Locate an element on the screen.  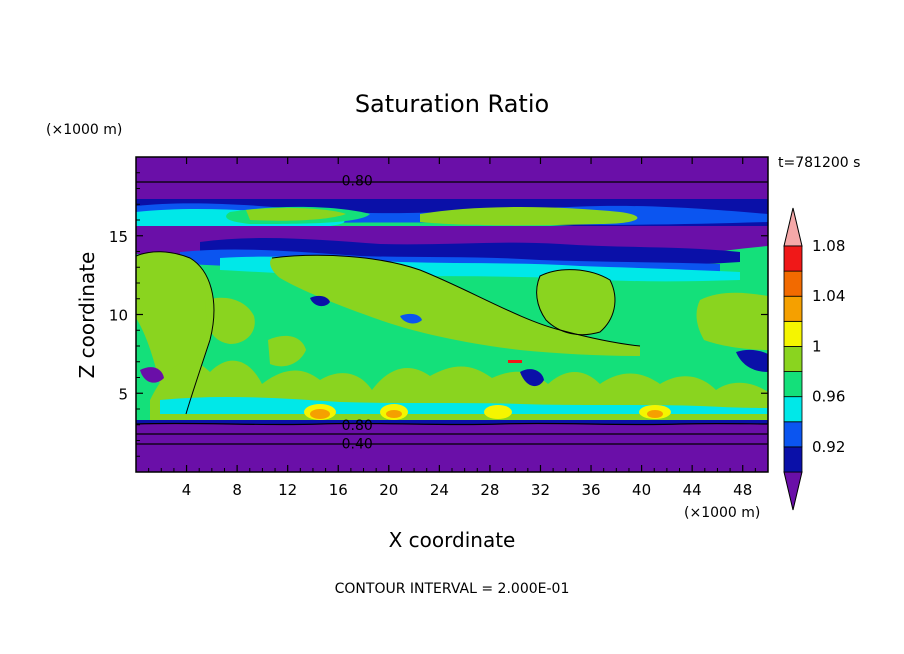
right-blob is located at coordinates (575, 302).